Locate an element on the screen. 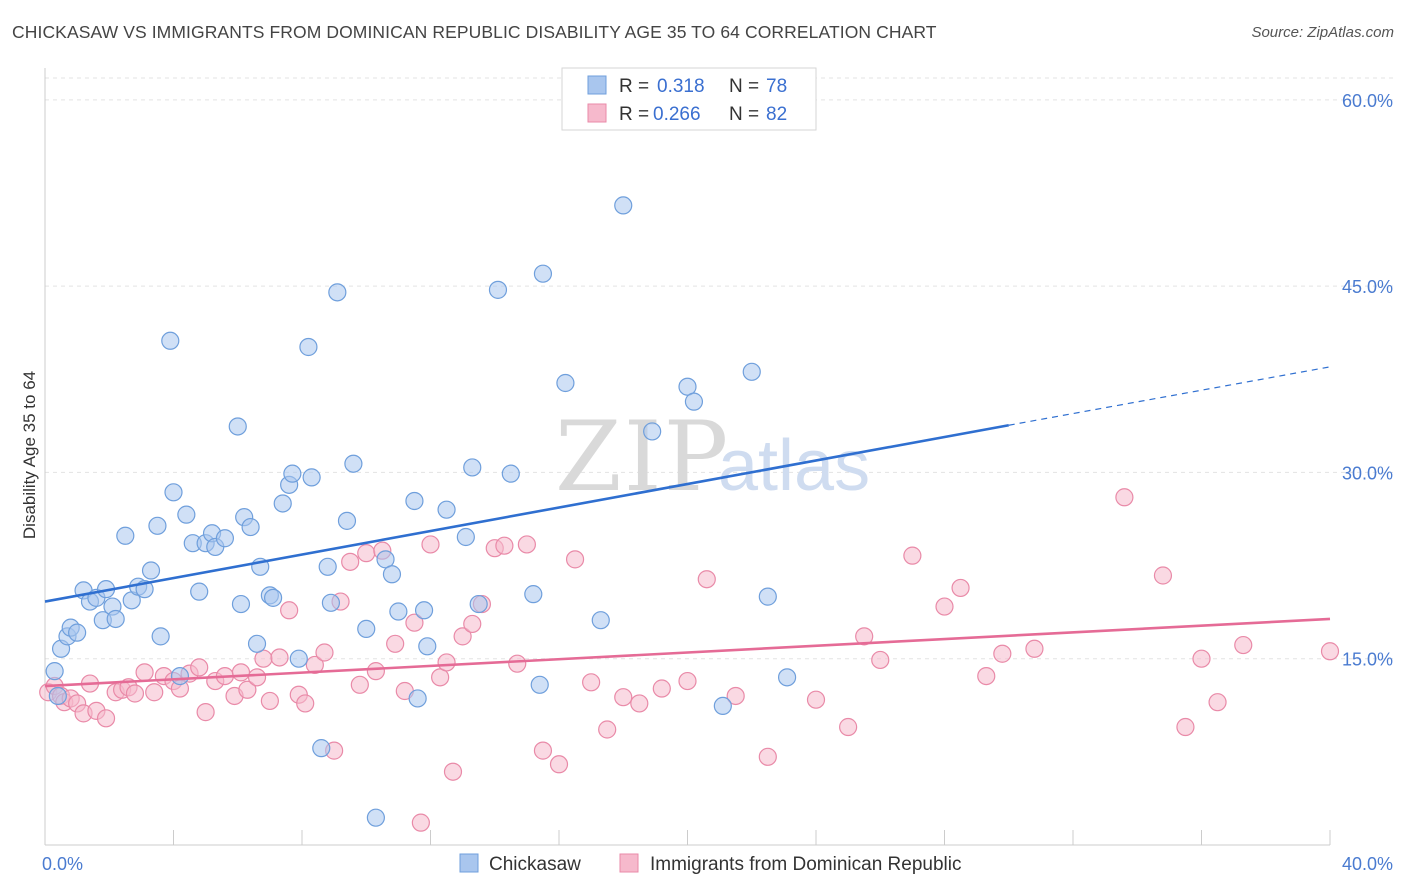 The width and height of the screenshot is (1406, 892). trend-chickasaw-extension is located at coordinates (1169, 396).